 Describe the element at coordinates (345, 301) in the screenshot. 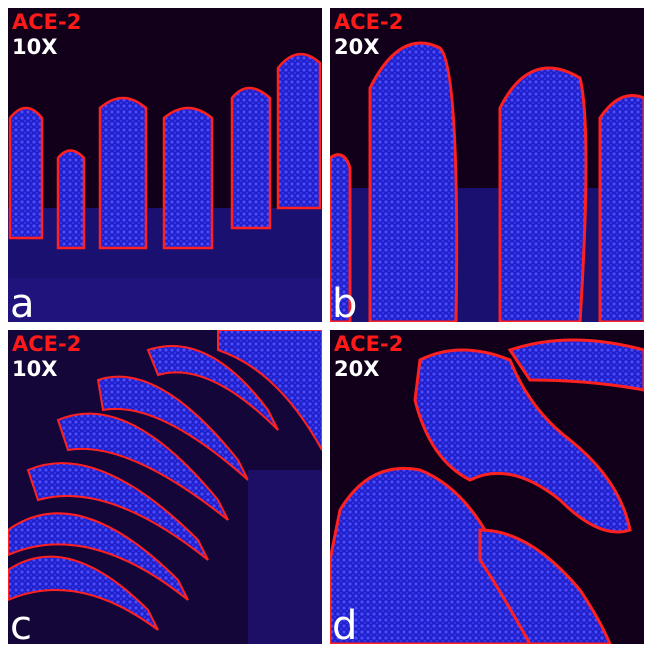

I see `panel-letter: b` at that location.